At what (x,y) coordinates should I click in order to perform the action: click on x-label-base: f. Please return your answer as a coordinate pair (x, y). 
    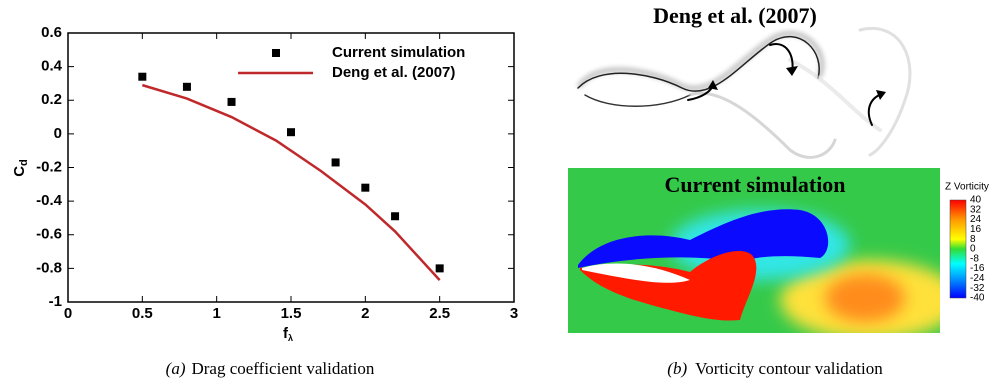
    Looking at the image, I should click on (286, 333).